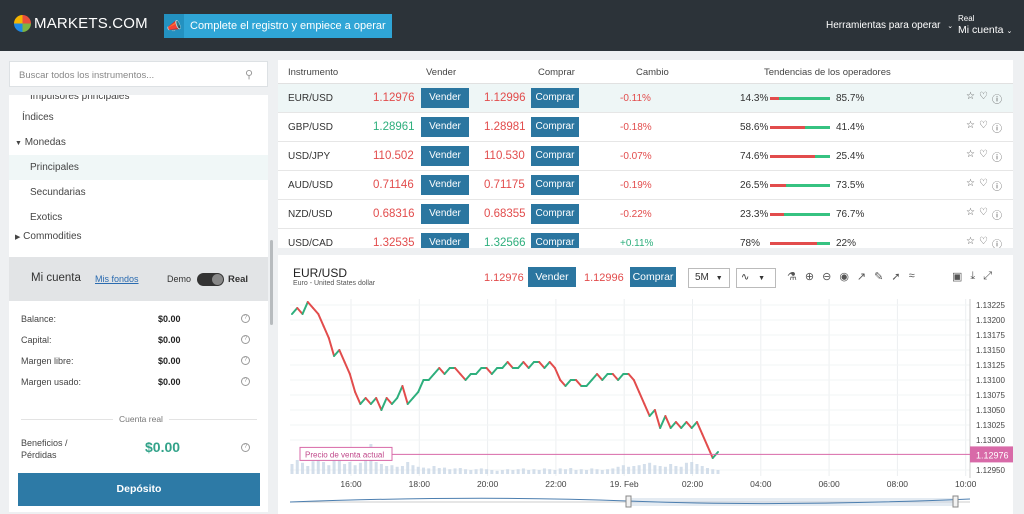  I want to click on timeframe-select: 5M ▼, so click(709, 278).